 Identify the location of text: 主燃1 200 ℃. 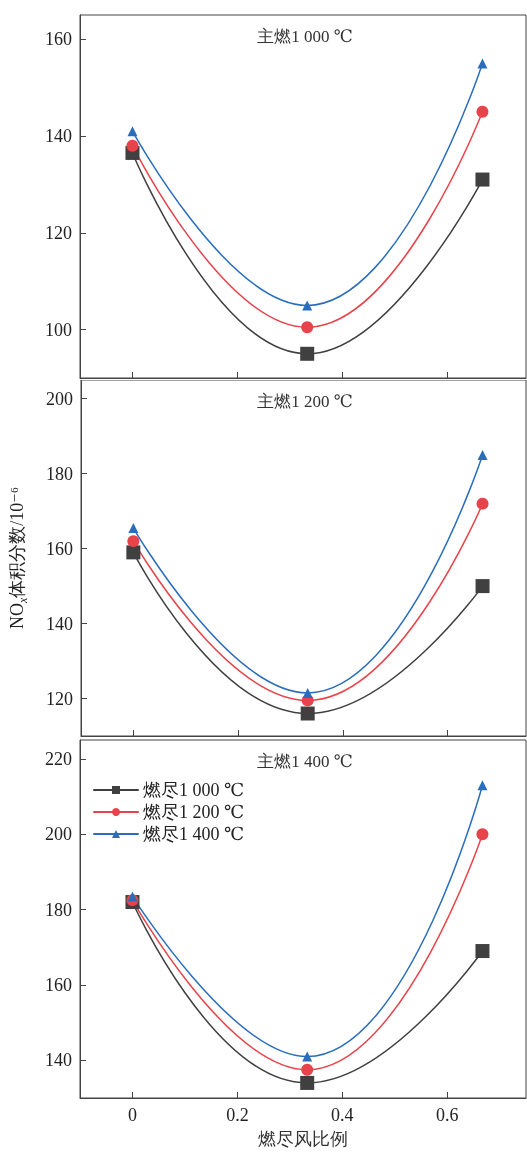
(305, 401).